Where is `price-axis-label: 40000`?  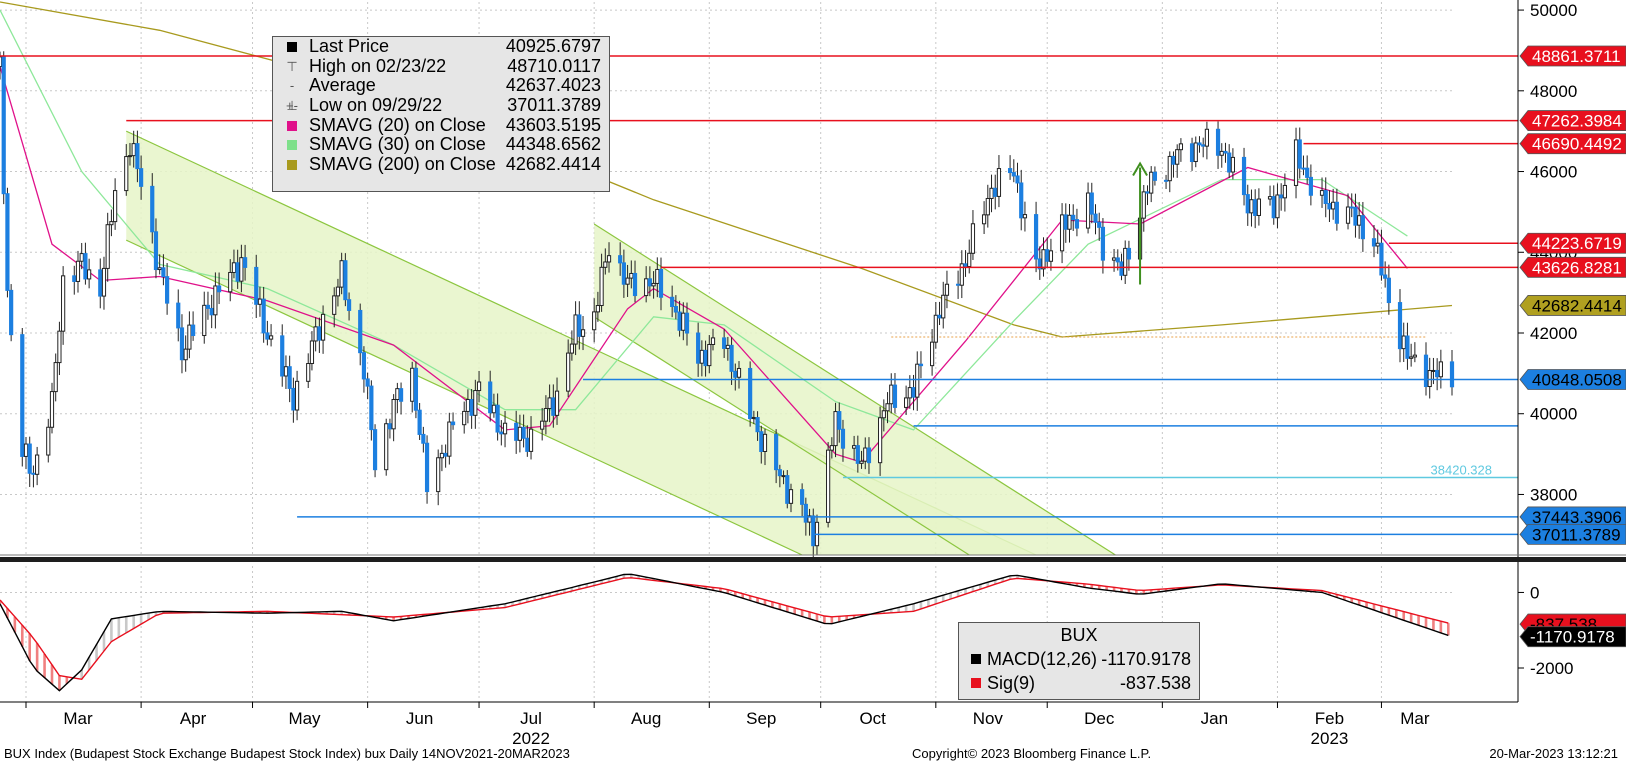 price-axis-label: 40000 is located at coordinates (1553, 414).